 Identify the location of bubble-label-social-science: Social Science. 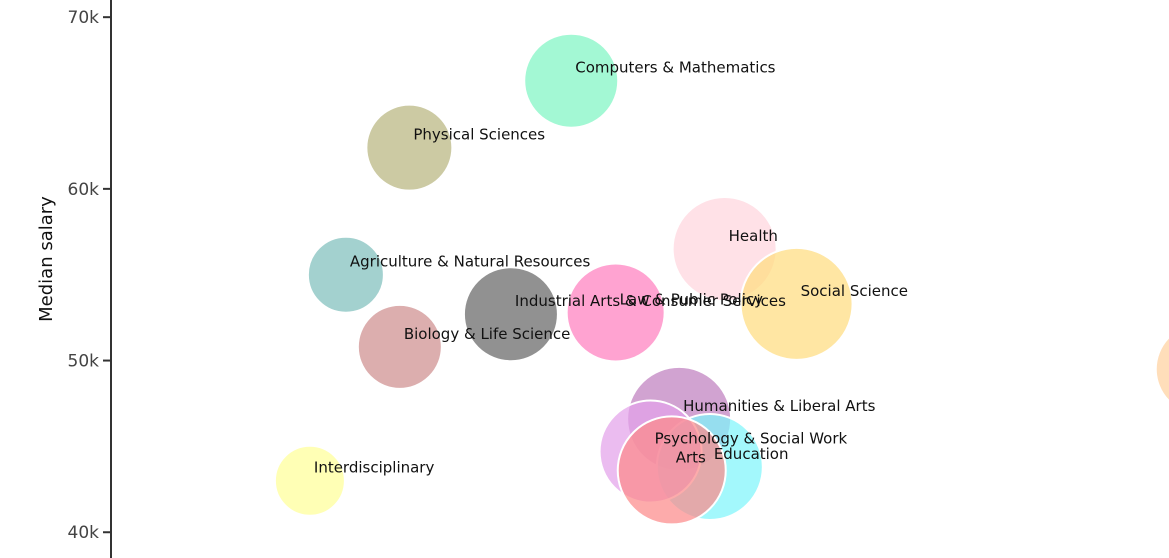
(854, 291).